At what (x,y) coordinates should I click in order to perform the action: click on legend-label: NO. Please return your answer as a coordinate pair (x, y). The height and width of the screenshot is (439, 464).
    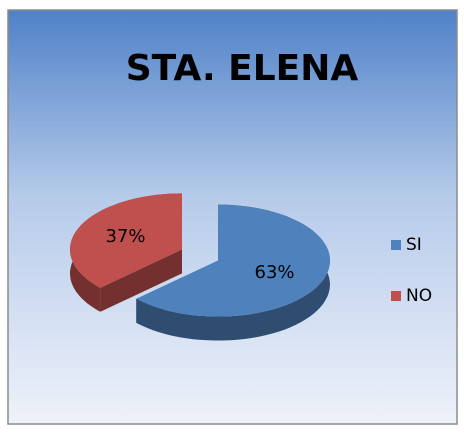
    Looking at the image, I should click on (419, 296).